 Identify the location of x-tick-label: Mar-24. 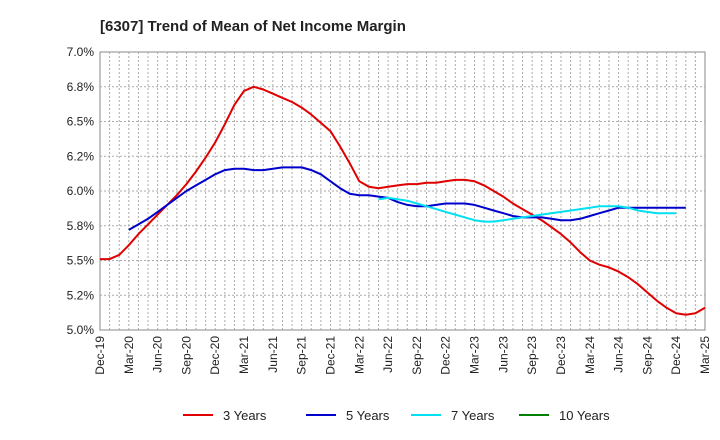
(590, 355).